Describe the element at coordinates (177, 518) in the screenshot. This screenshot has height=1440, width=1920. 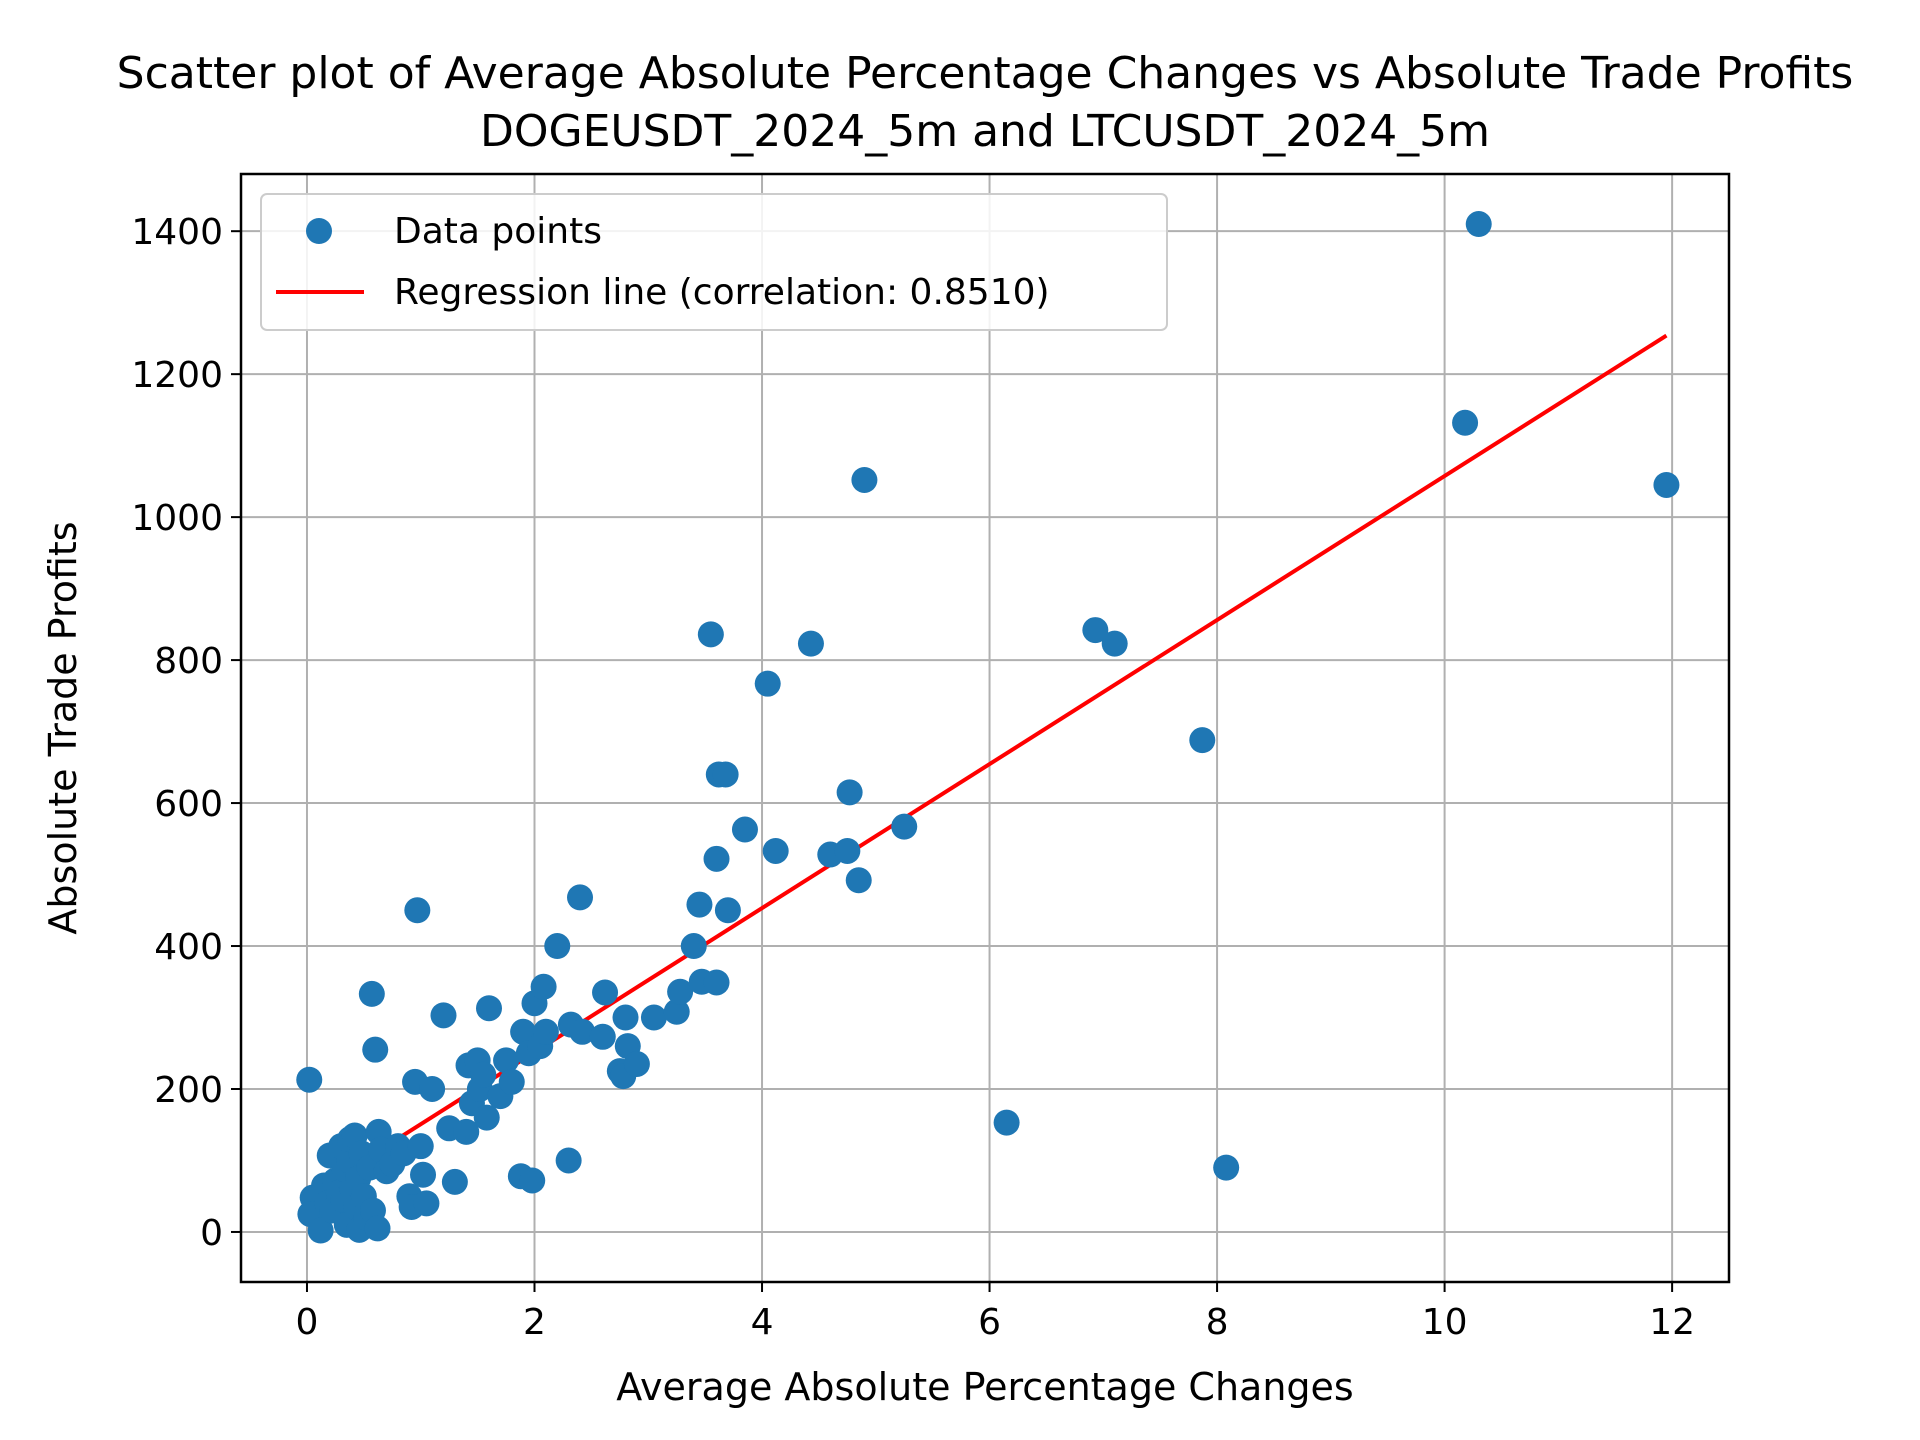
I see `y-tick-label: 1000` at that location.